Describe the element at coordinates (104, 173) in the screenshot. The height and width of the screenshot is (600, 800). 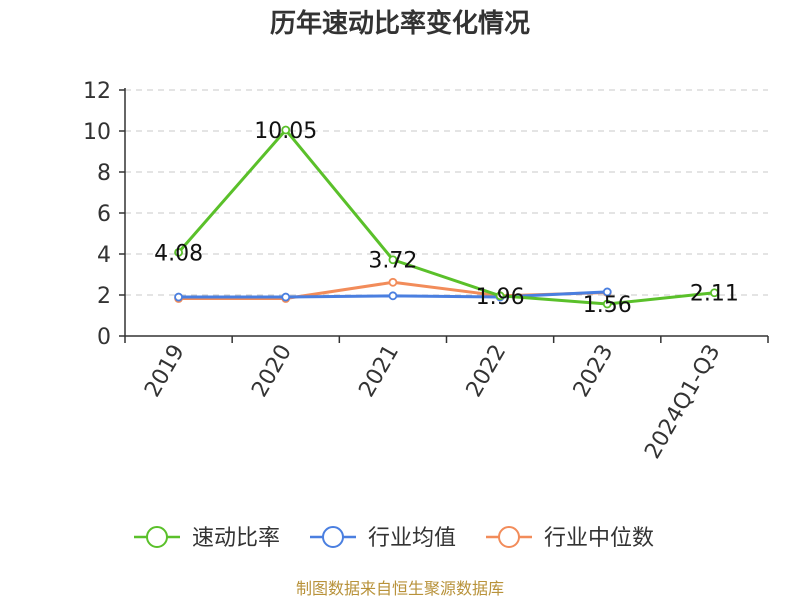
I see `y-tick-label: 8` at that location.